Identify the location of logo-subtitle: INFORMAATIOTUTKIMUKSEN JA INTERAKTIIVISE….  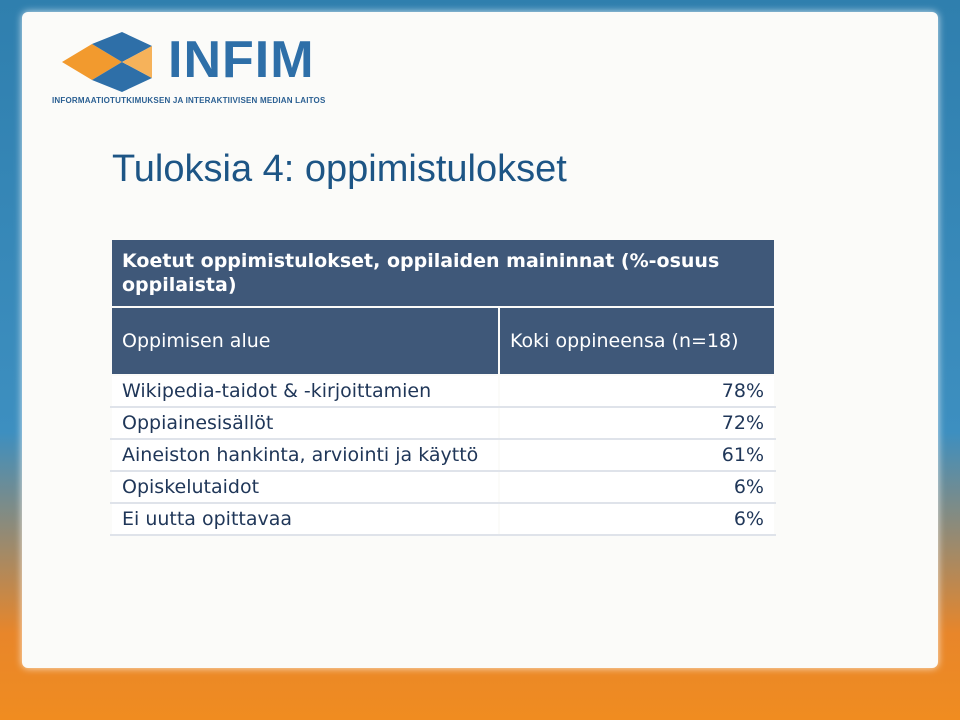
(189, 100).